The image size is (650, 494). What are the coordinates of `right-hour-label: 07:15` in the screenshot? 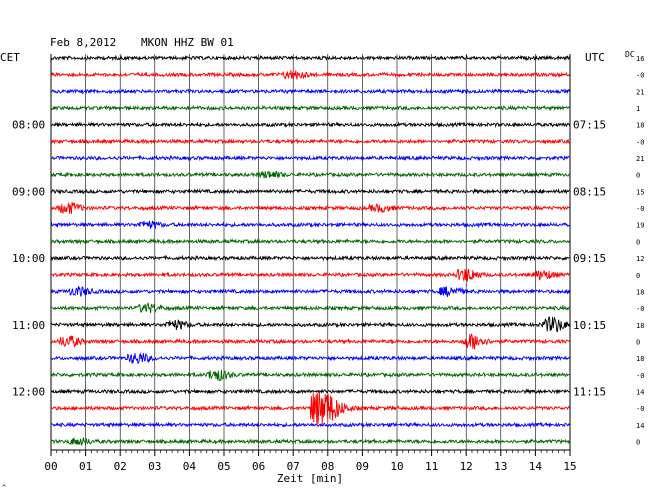 It's located at (589, 125).